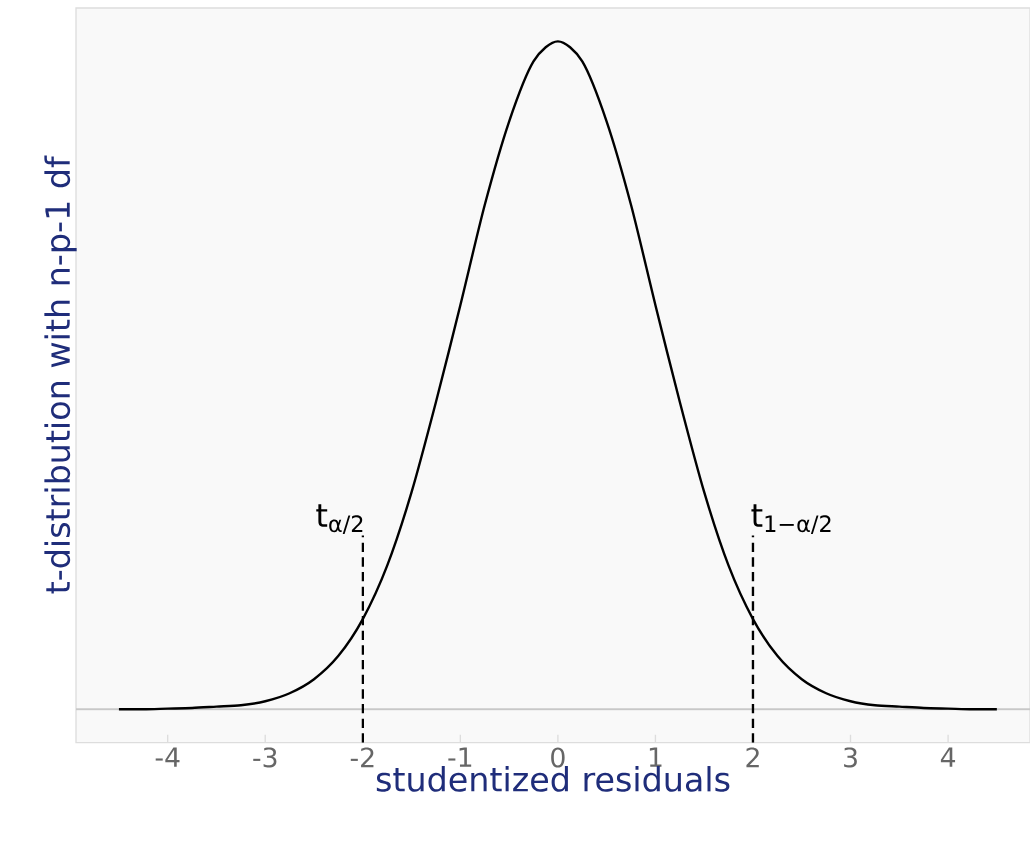 The image size is (1030, 841). What do you see at coordinates (553, 778) in the screenshot?
I see `x-axis-title: studentized residuals` at bounding box center [553, 778].